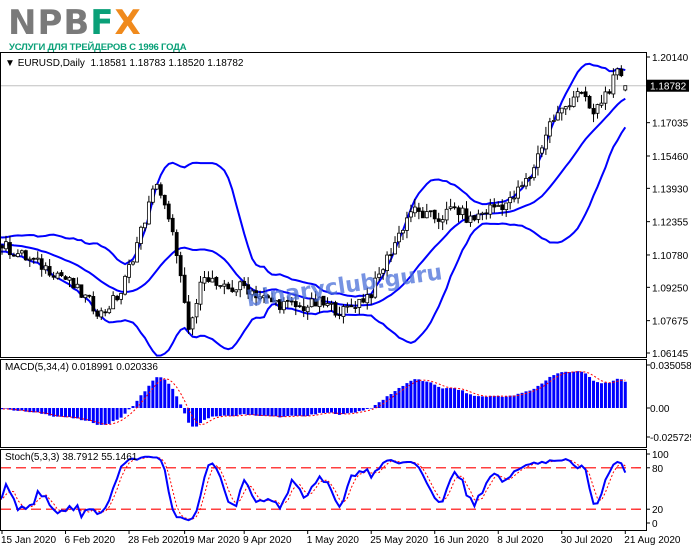 The width and height of the screenshot is (691, 549). What do you see at coordinates (98, 47) in the screenshot?
I see `logo-tagline: УСЛУГИ ДЛЯ ТРЕЙДЕРОВ С 1996 ГОДА` at bounding box center [98, 47].